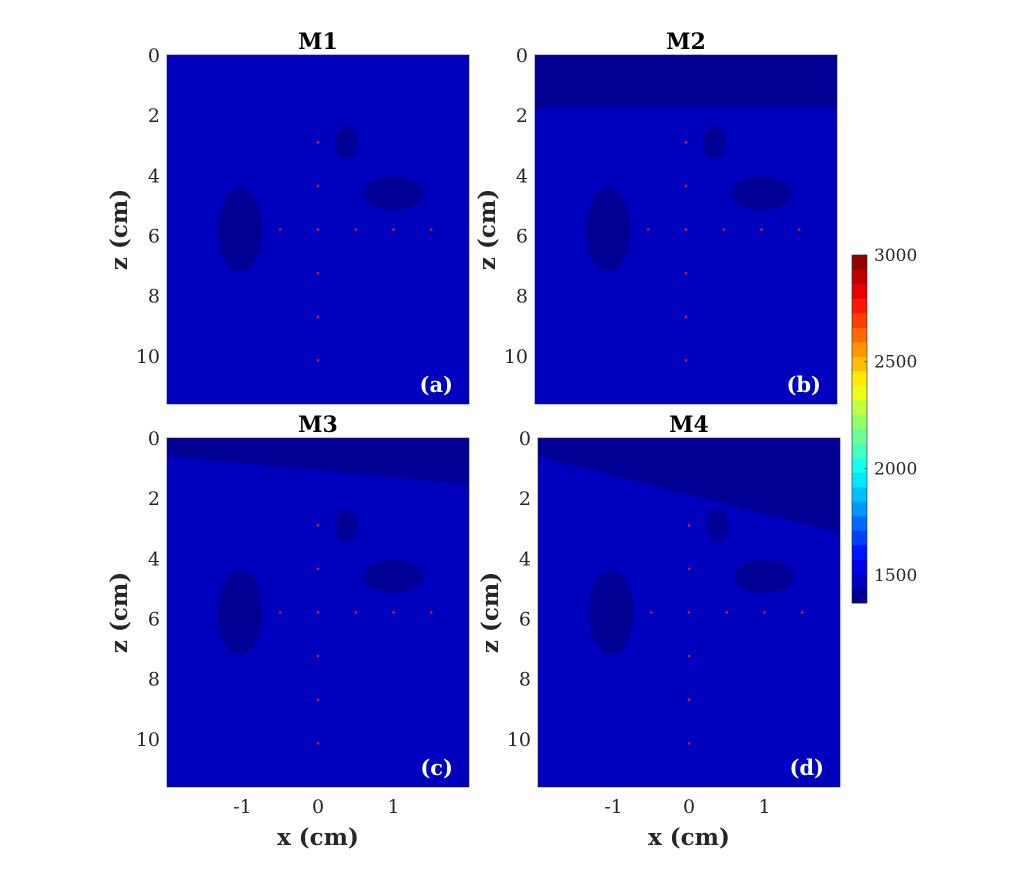  What do you see at coordinates (895, 469) in the screenshot?
I see `colorbar-tick-label: 2000` at bounding box center [895, 469].